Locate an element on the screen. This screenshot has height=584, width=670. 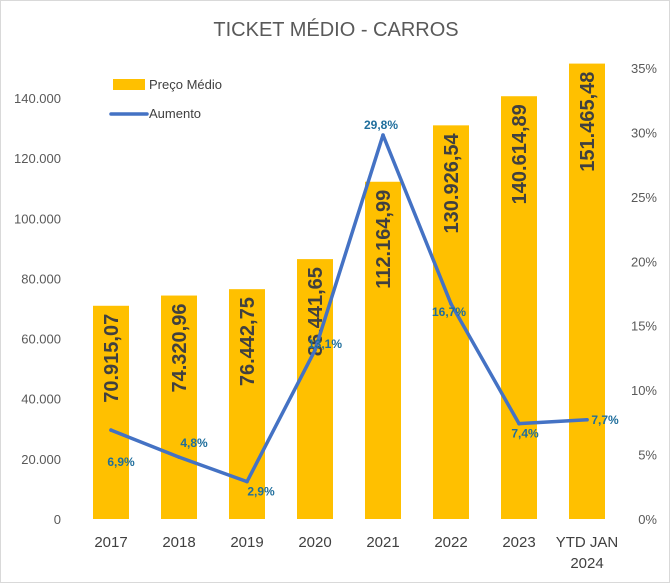
x-tick-label: 2022 is located at coordinates (450, 542).